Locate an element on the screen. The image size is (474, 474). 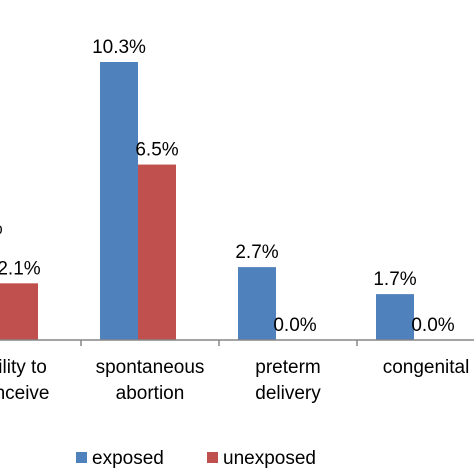
bar-exposed-congenital is located at coordinates (395, 317).